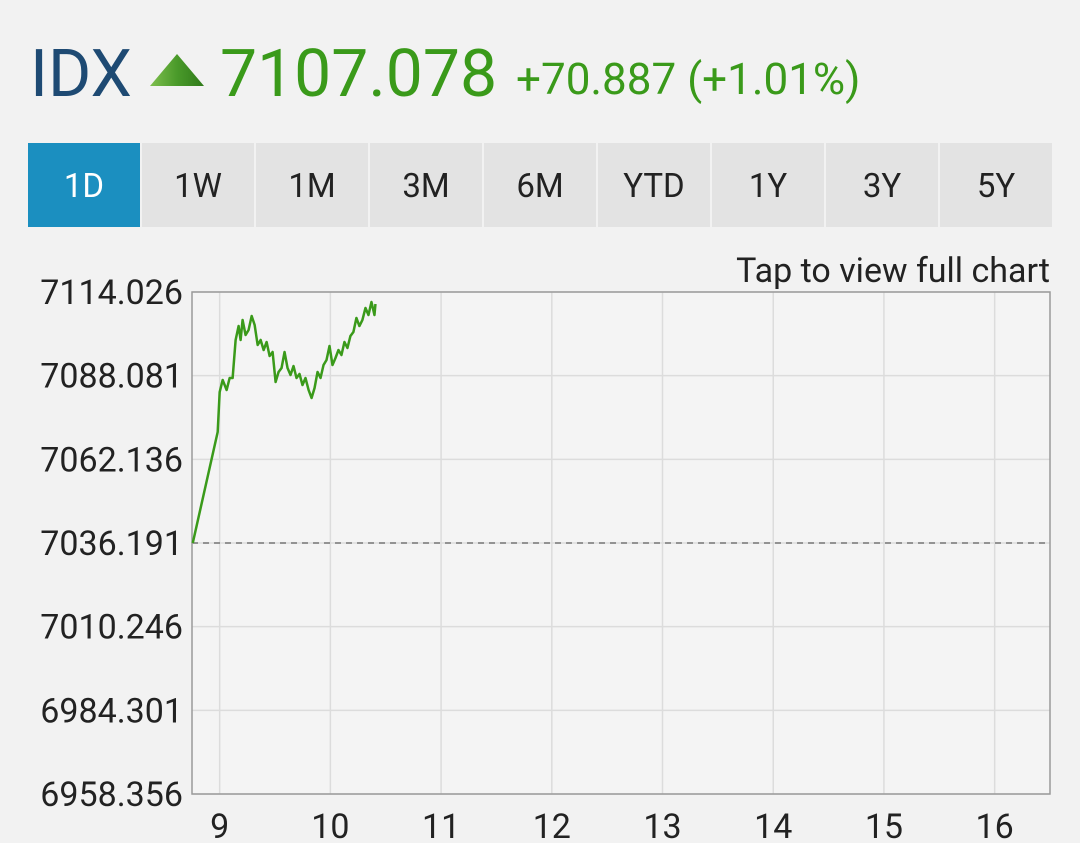 The height and width of the screenshot is (843, 1080). What do you see at coordinates (111, 544) in the screenshot?
I see `y-tick-label: 7036.191` at bounding box center [111, 544].